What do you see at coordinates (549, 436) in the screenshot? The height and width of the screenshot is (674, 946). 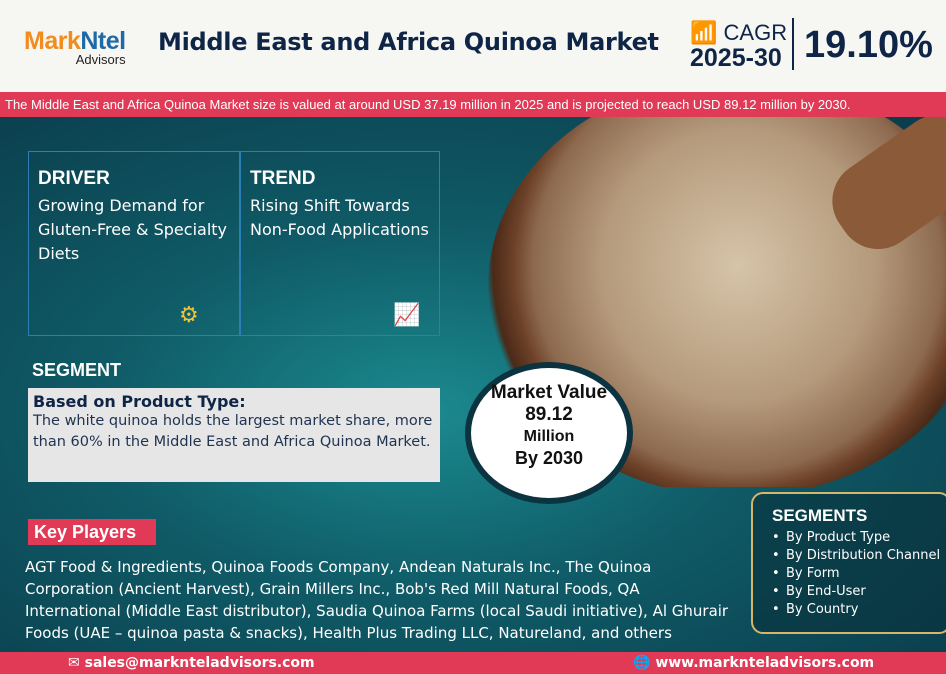 I see `market-value-unit: Million` at bounding box center [549, 436].